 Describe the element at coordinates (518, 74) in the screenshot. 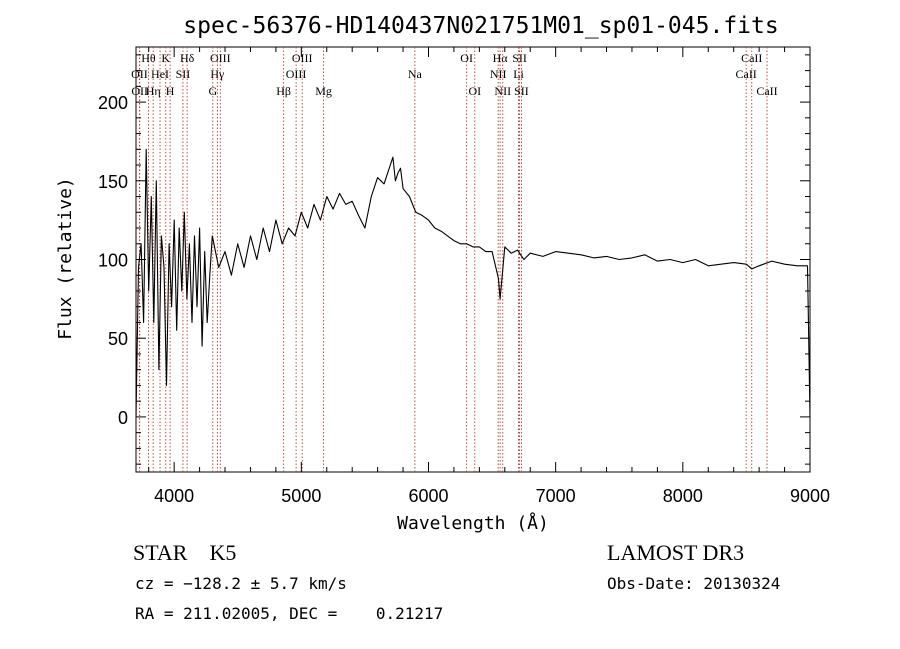

I see `line-label-22: Li` at that location.